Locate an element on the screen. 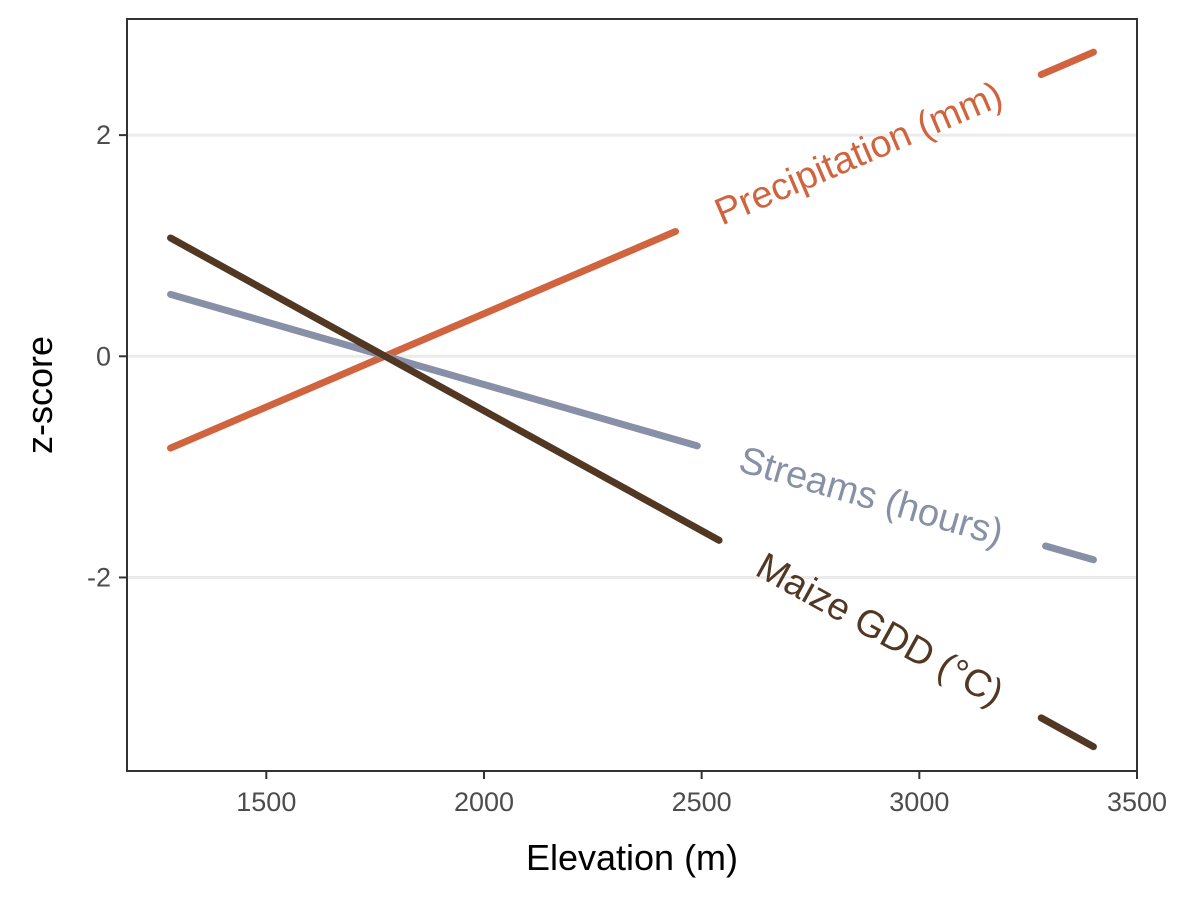 This screenshot has width=1200, height=900. x-axis: 1500 2000 2500 3000 3500 is located at coordinates (701, 794).